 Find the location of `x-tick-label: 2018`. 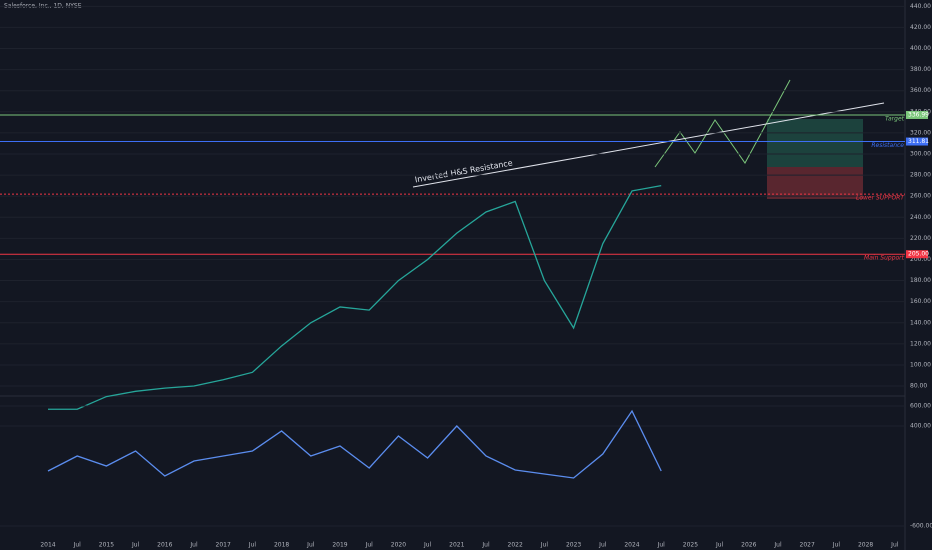

x-tick-label: 2018 is located at coordinates (281, 545).